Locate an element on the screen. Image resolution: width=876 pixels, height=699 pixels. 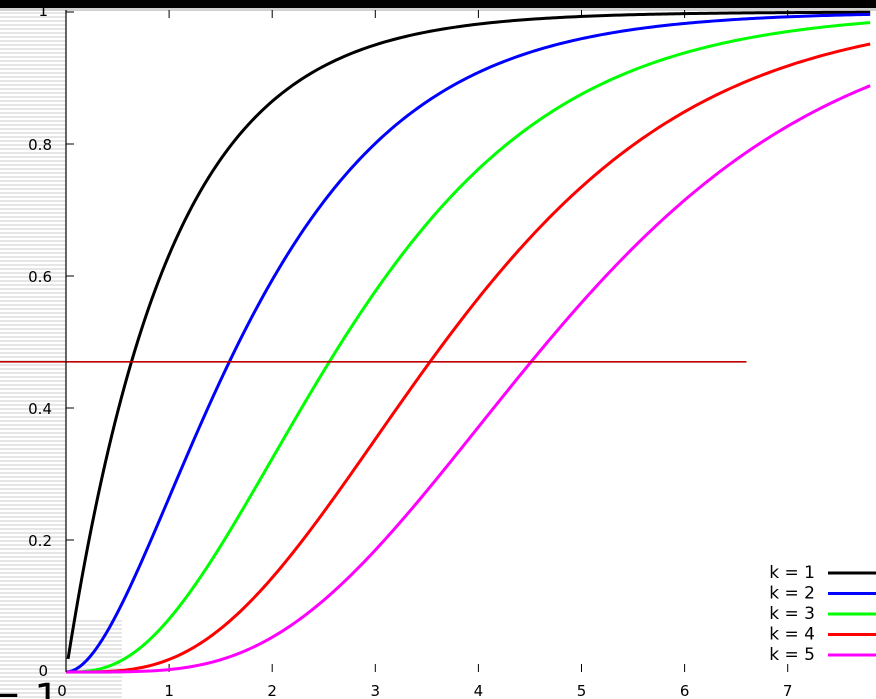
legend-box is located at coordinates (815, 610).